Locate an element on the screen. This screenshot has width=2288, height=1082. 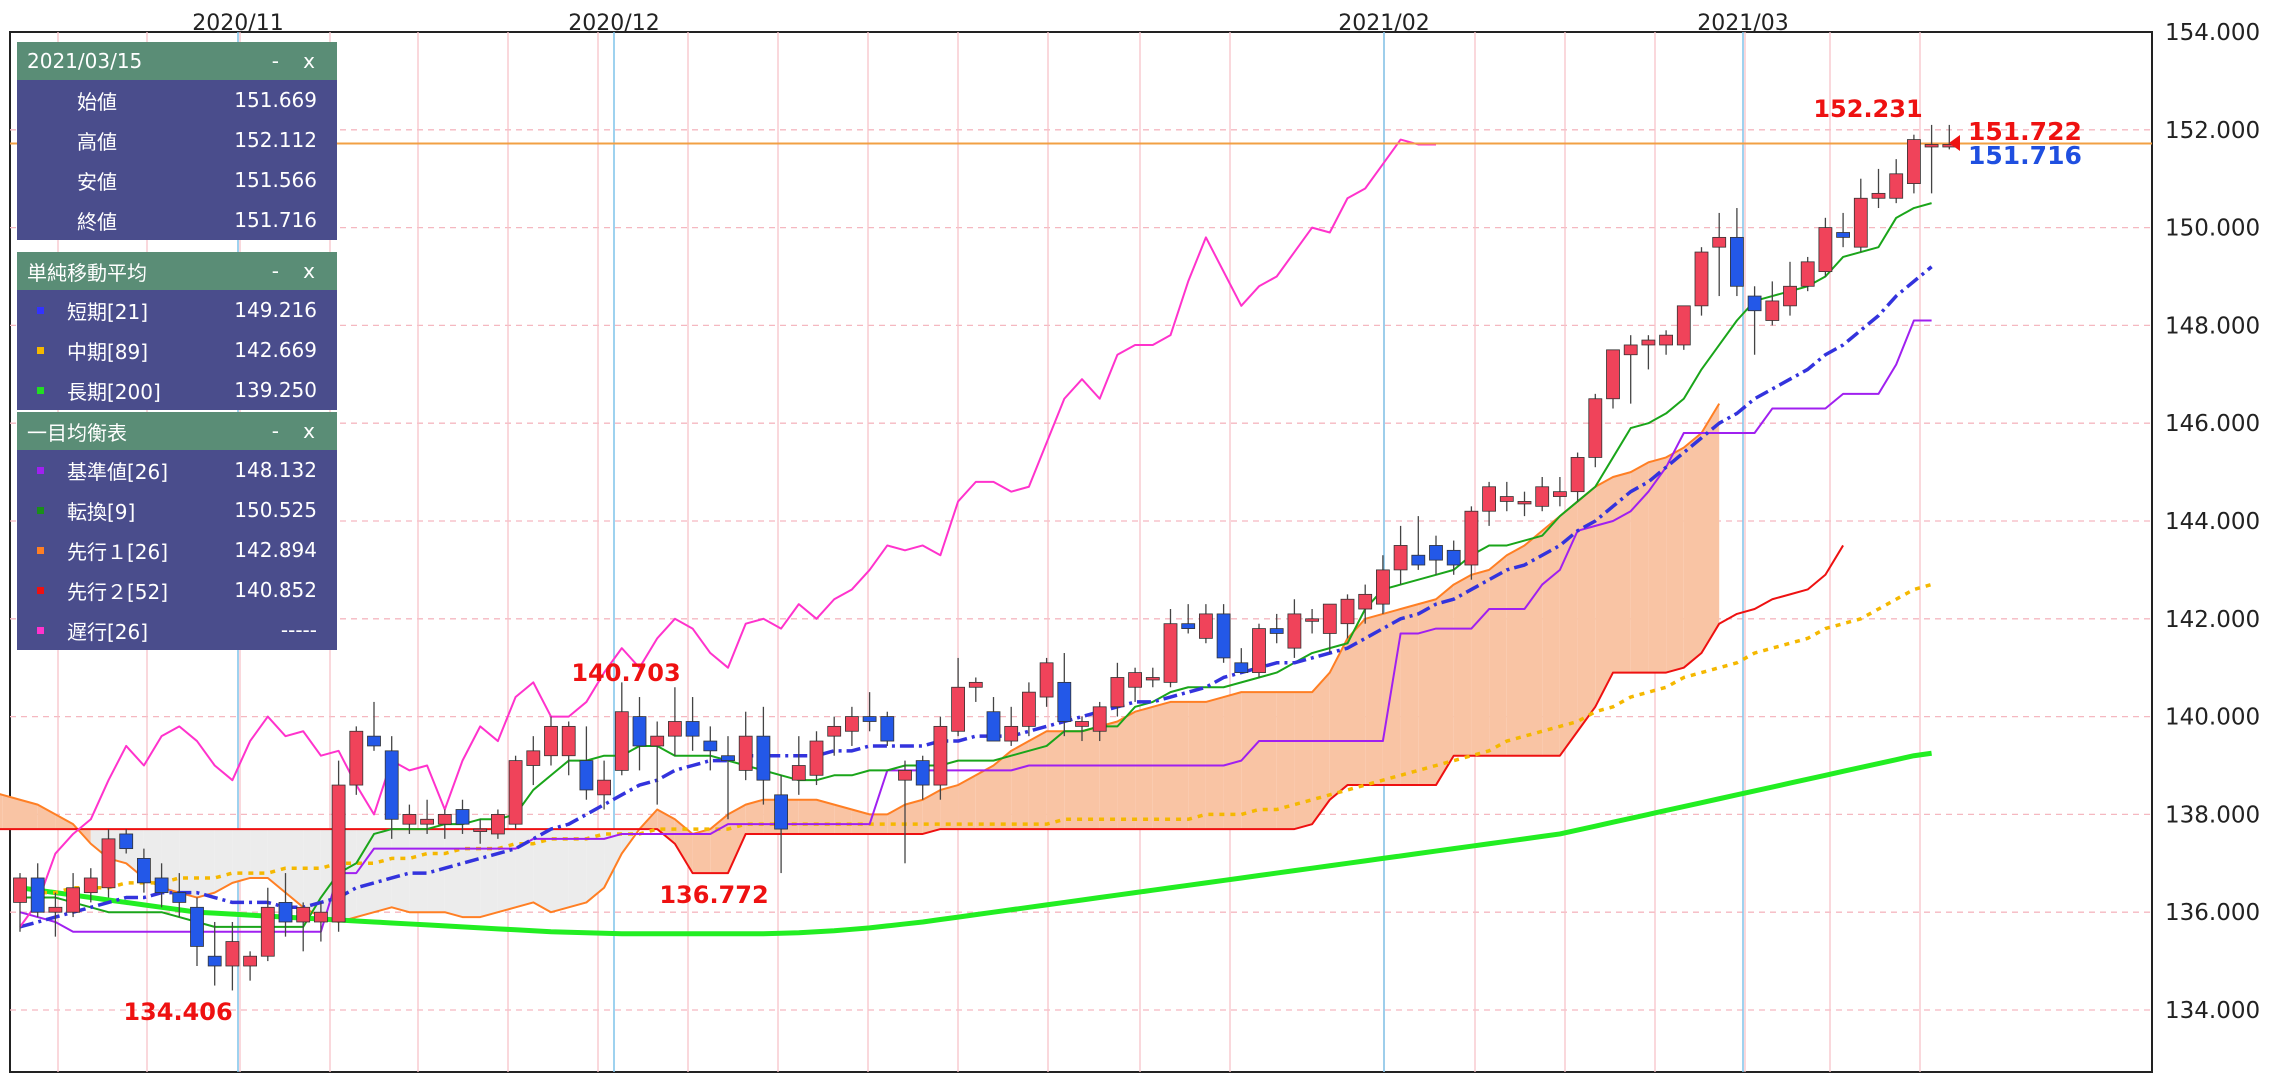
panel-date: 2021/03/15 is located at coordinates (85, 61).